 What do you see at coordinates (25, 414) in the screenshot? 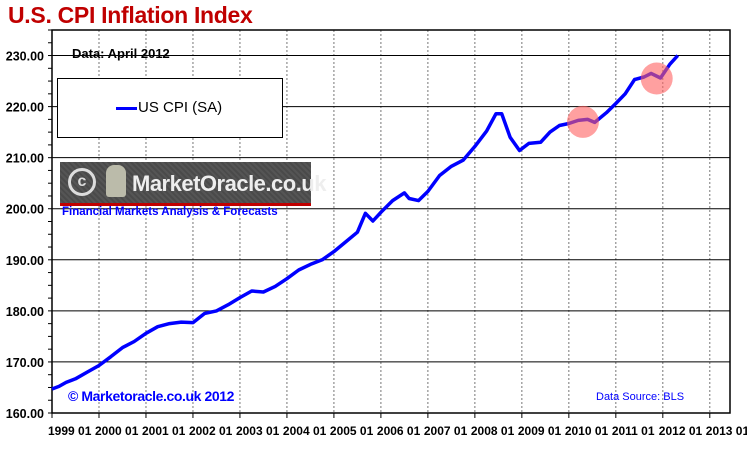
I see `y-tick-label: 160.00` at bounding box center [25, 414].